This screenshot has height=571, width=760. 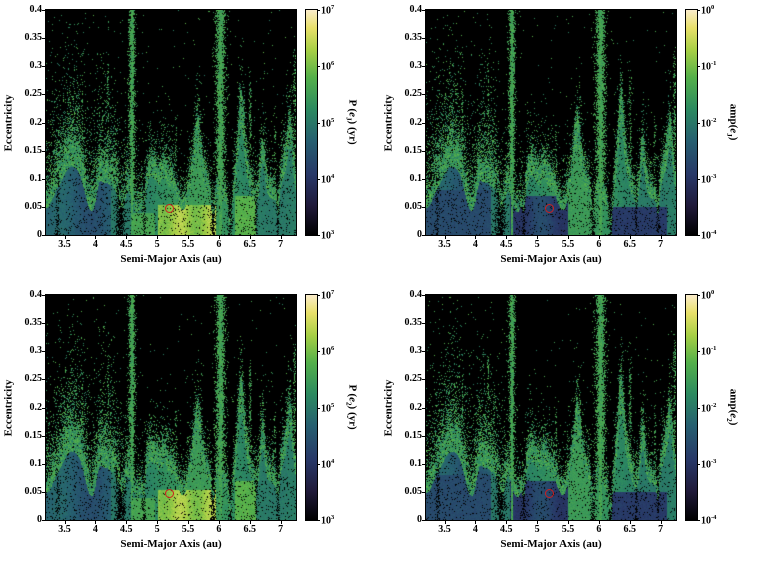 What do you see at coordinates (551, 122) in the screenshot?
I see `heatmap-top-right` at bounding box center [551, 122].